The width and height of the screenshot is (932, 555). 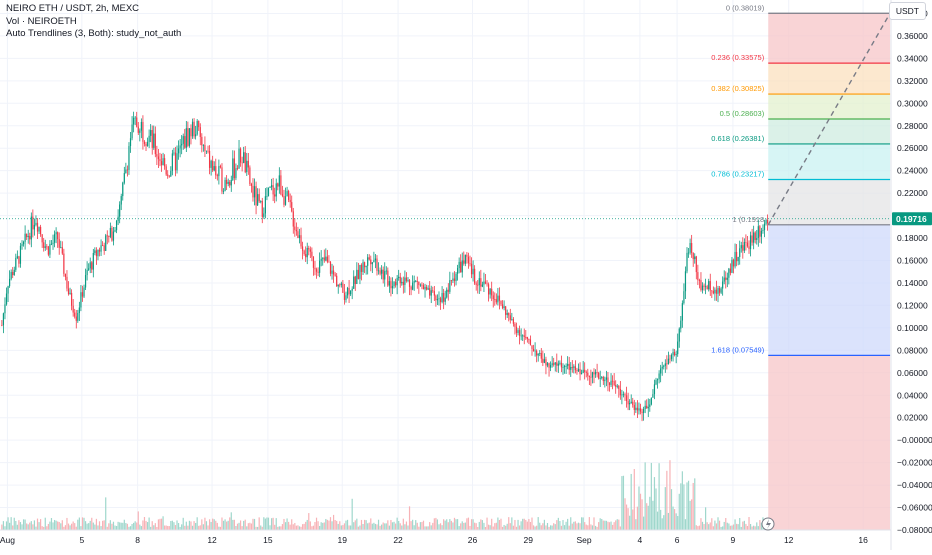 What do you see at coordinates (73, 8) in the screenshot?
I see `symbol-title: NEIRO ETH / USDT, 2h, MEXC` at bounding box center [73, 8].